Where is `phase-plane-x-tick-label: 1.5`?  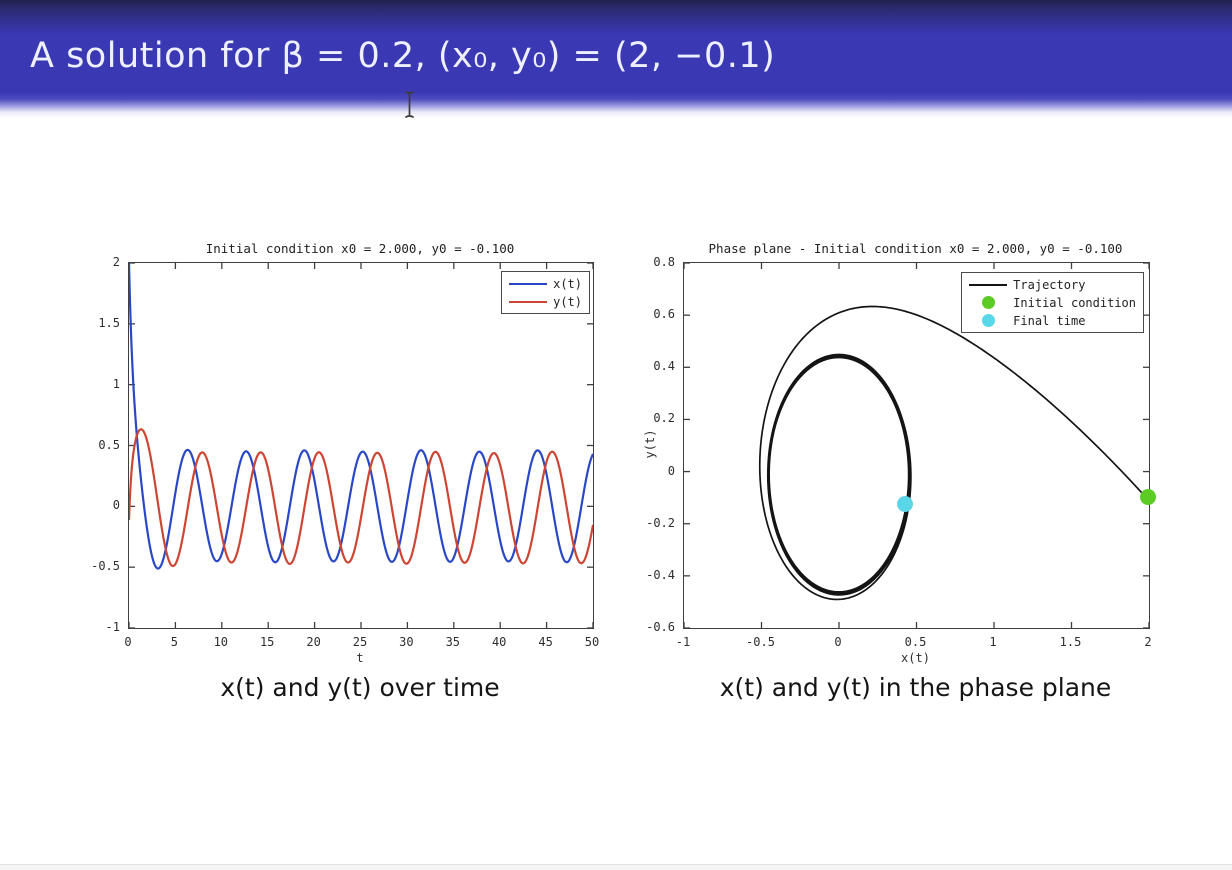 phase-plane-x-tick-label: 1.5 is located at coordinates (1070, 642).